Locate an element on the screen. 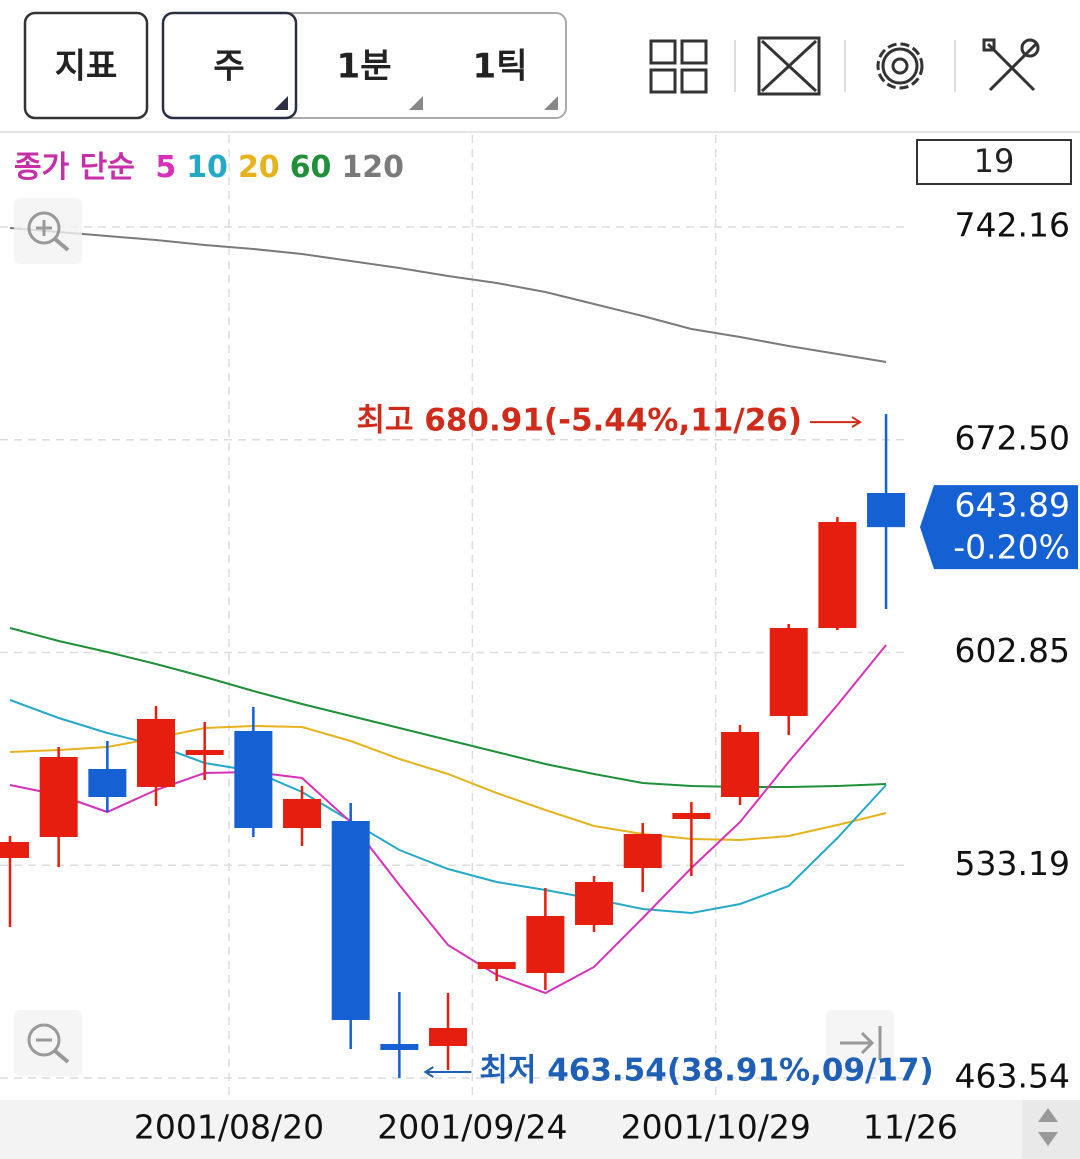  x-axis-band is located at coordinates (540, 1129).